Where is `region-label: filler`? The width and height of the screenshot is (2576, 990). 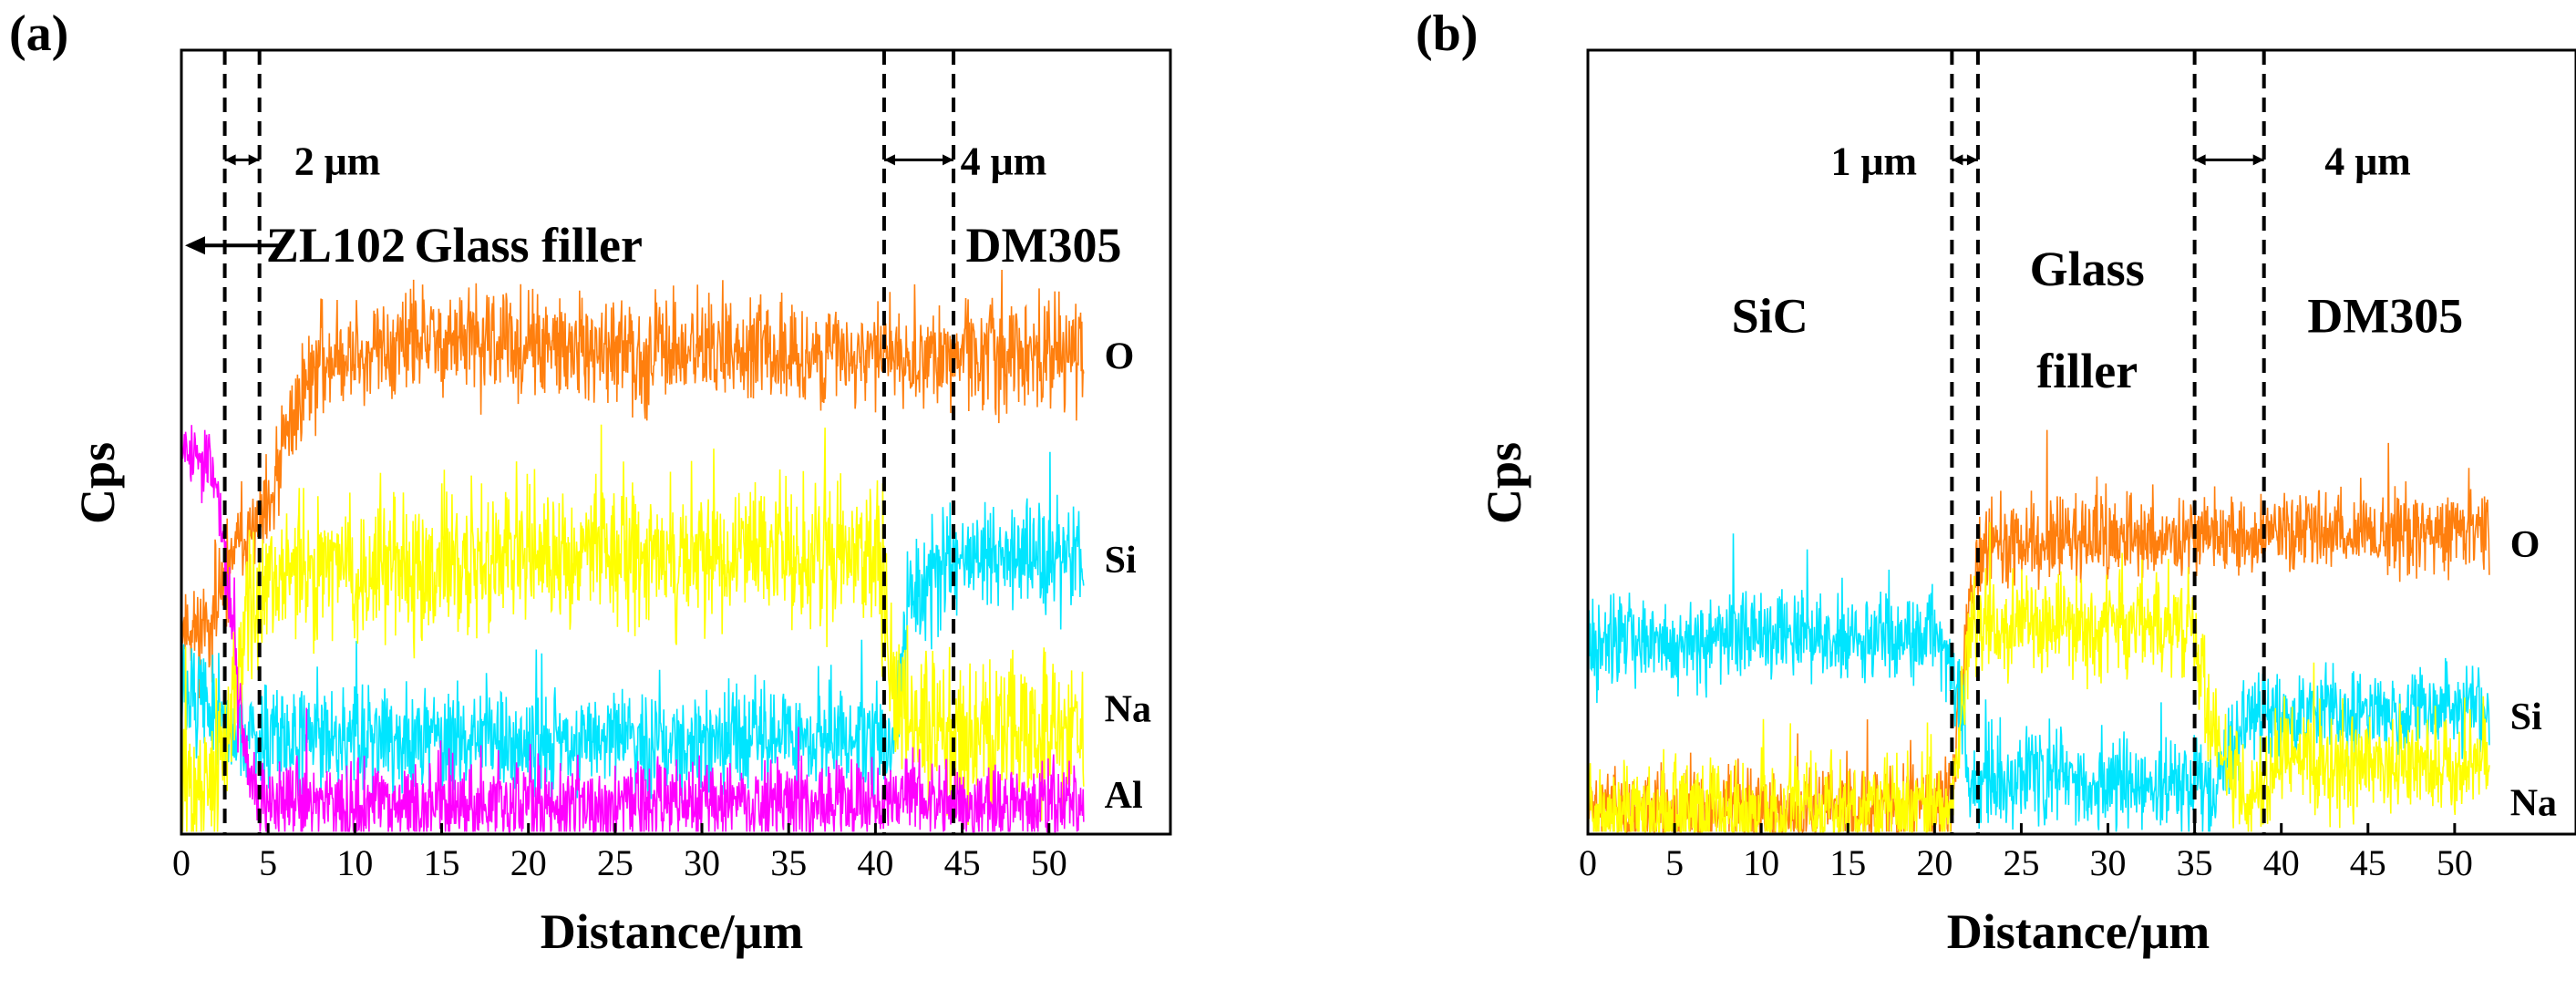
region-label: filler is located at coordinates (2087, 371).